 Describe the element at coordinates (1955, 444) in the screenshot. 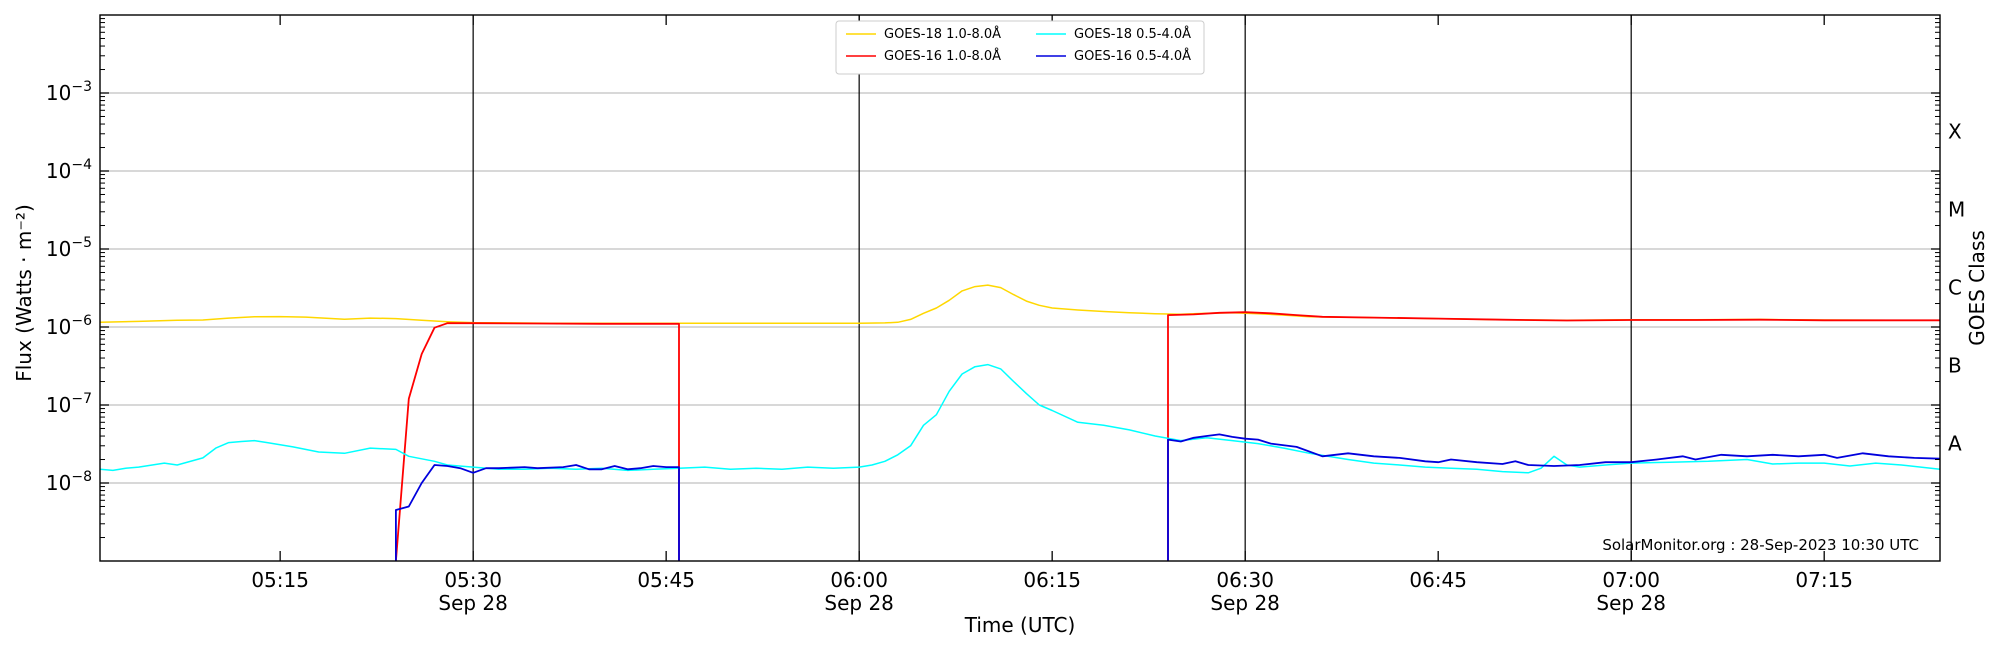

I see `goes-class-label: A` at that location.